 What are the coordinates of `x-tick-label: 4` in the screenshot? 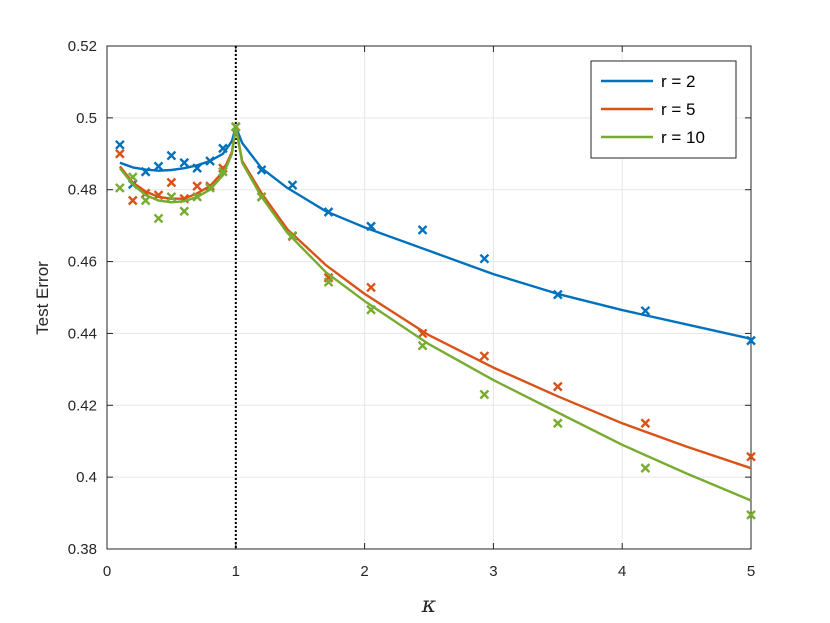 It's located at (622, 571).